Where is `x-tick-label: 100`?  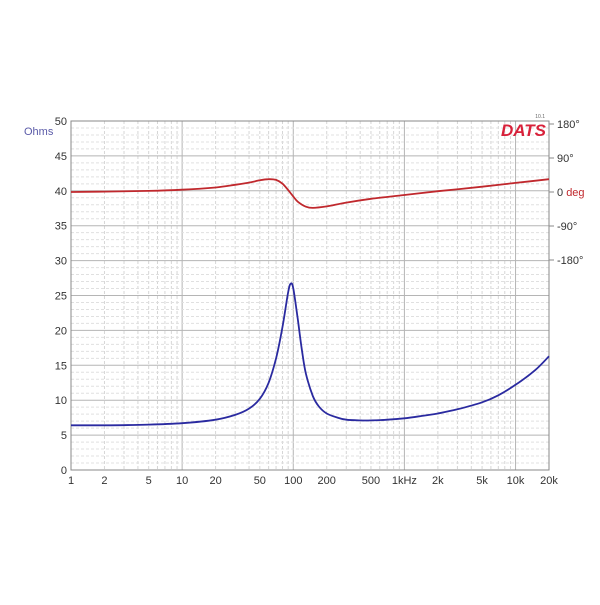 x-tick-label: 100 is located at coordinates (293, 481).